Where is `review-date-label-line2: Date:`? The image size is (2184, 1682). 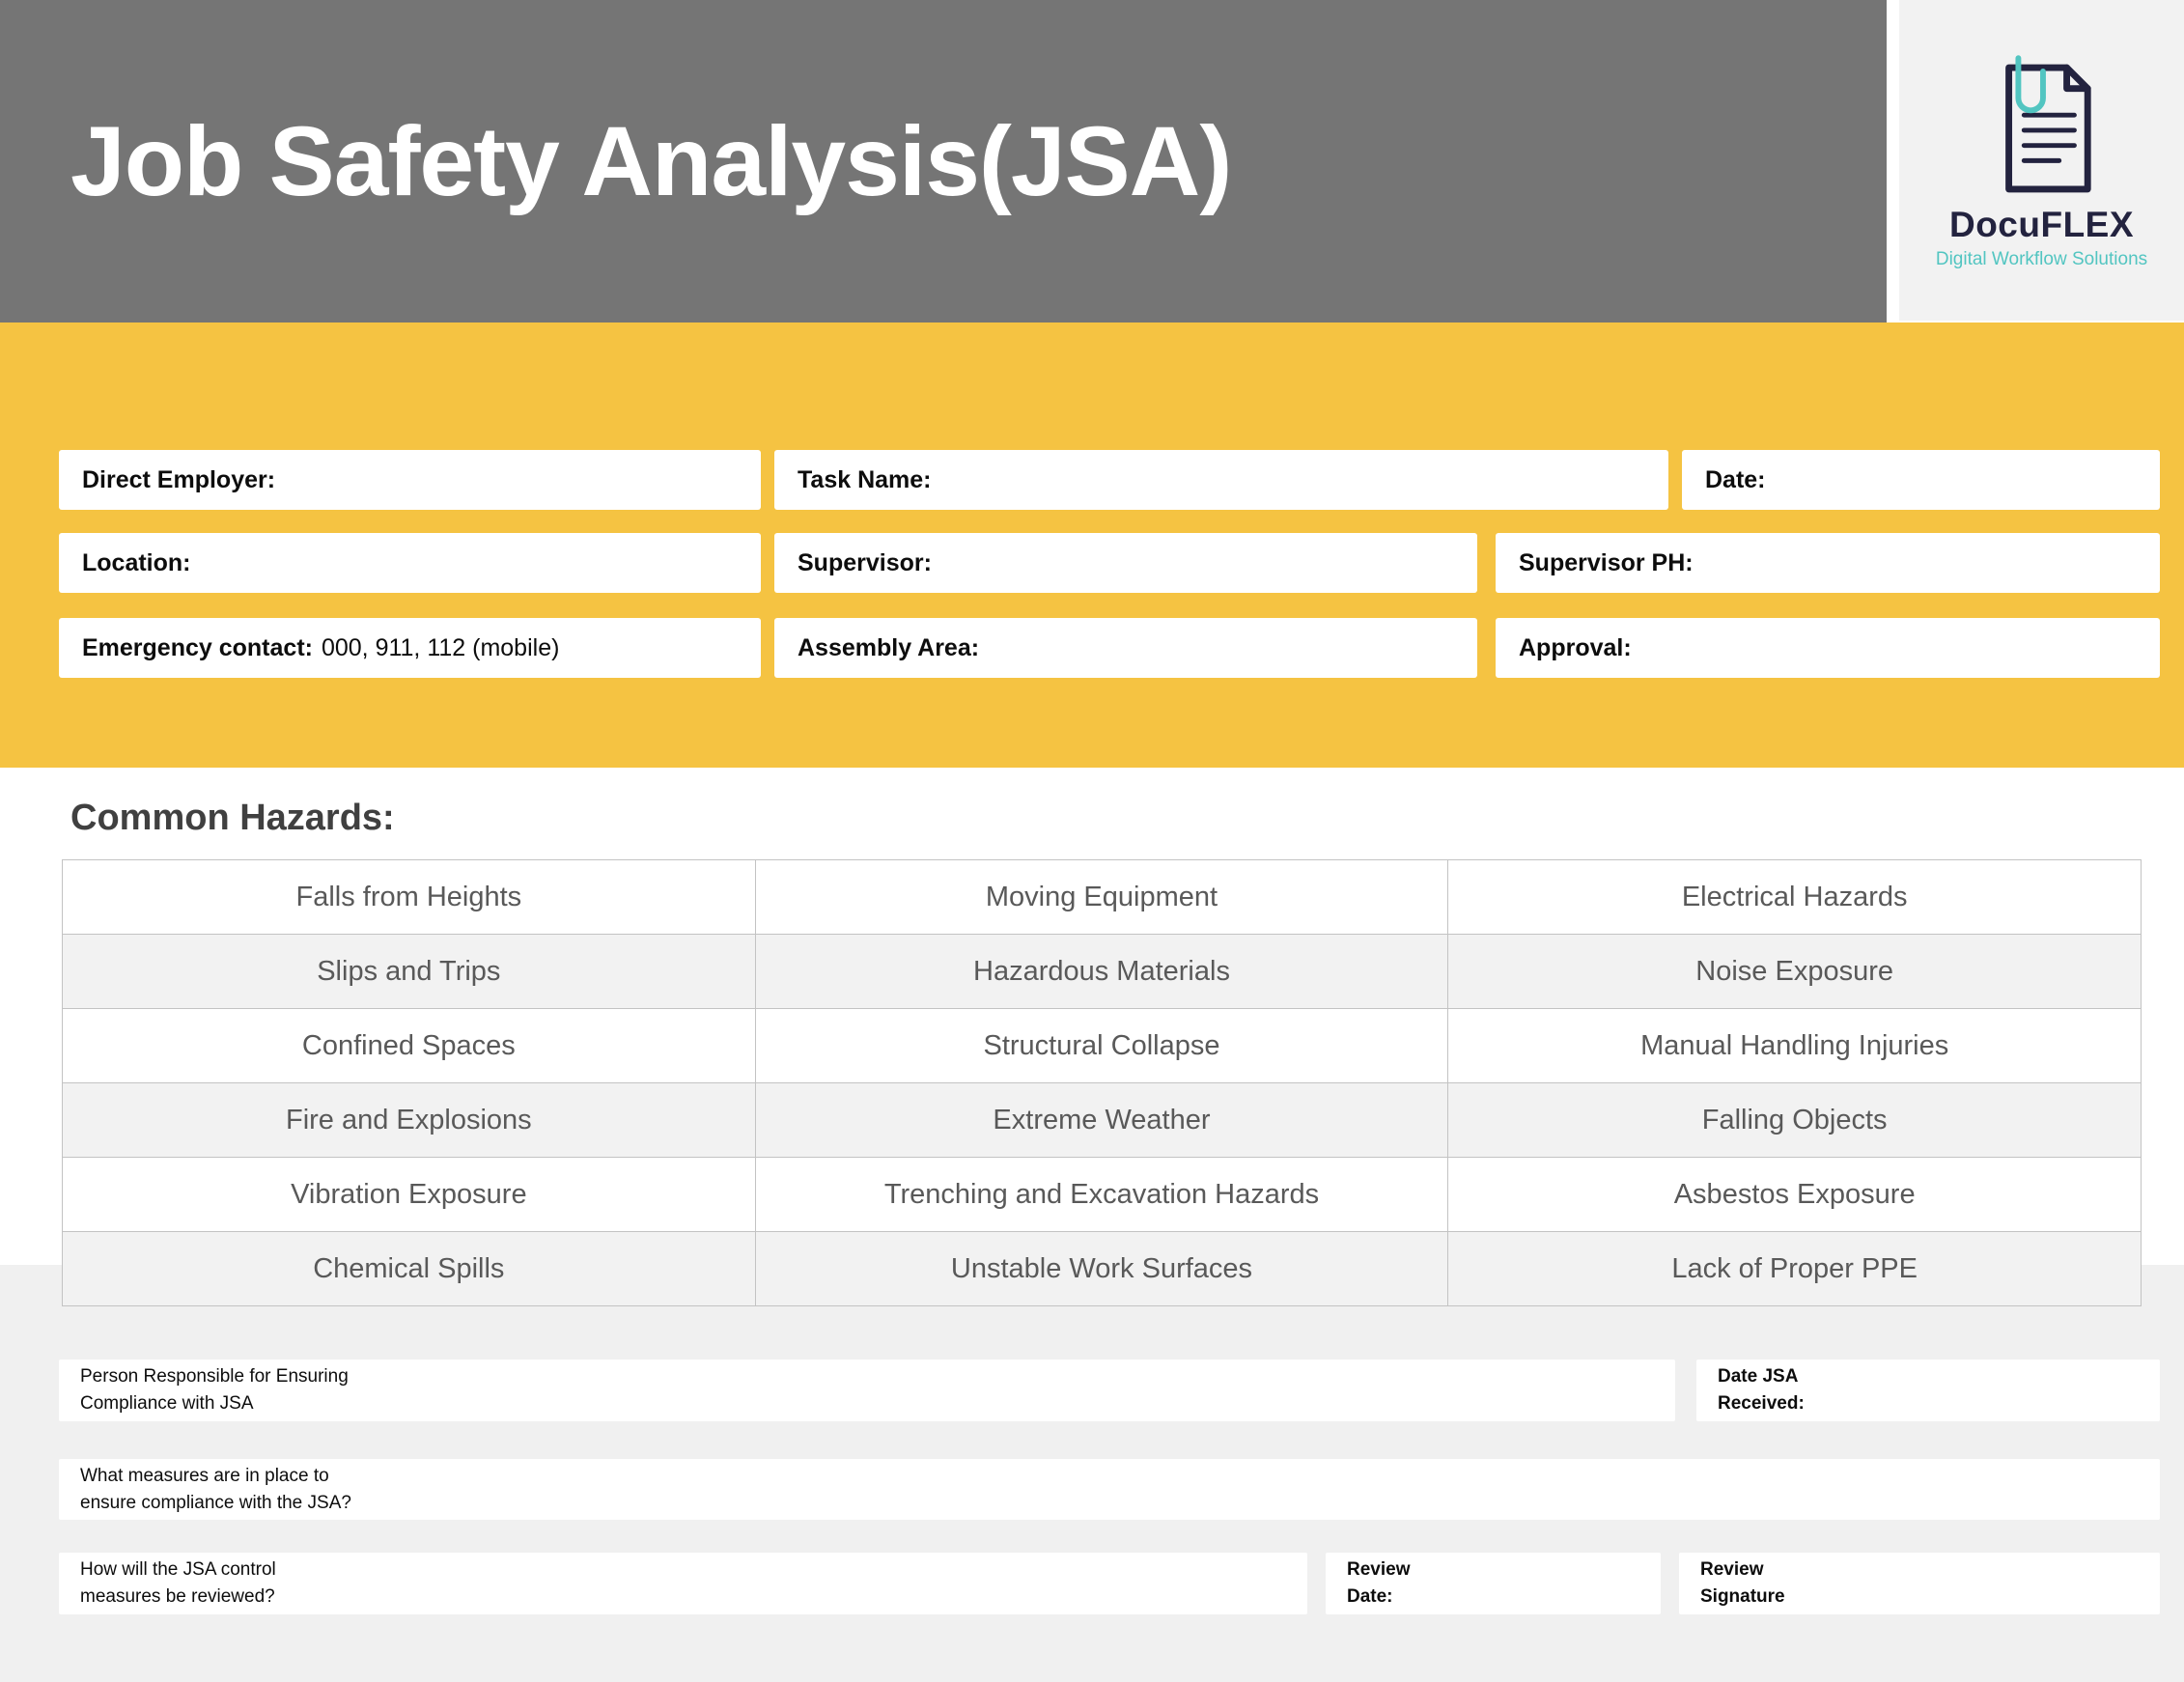
review-date-label-line2: Date: is located at coordinates (1370, 1597).